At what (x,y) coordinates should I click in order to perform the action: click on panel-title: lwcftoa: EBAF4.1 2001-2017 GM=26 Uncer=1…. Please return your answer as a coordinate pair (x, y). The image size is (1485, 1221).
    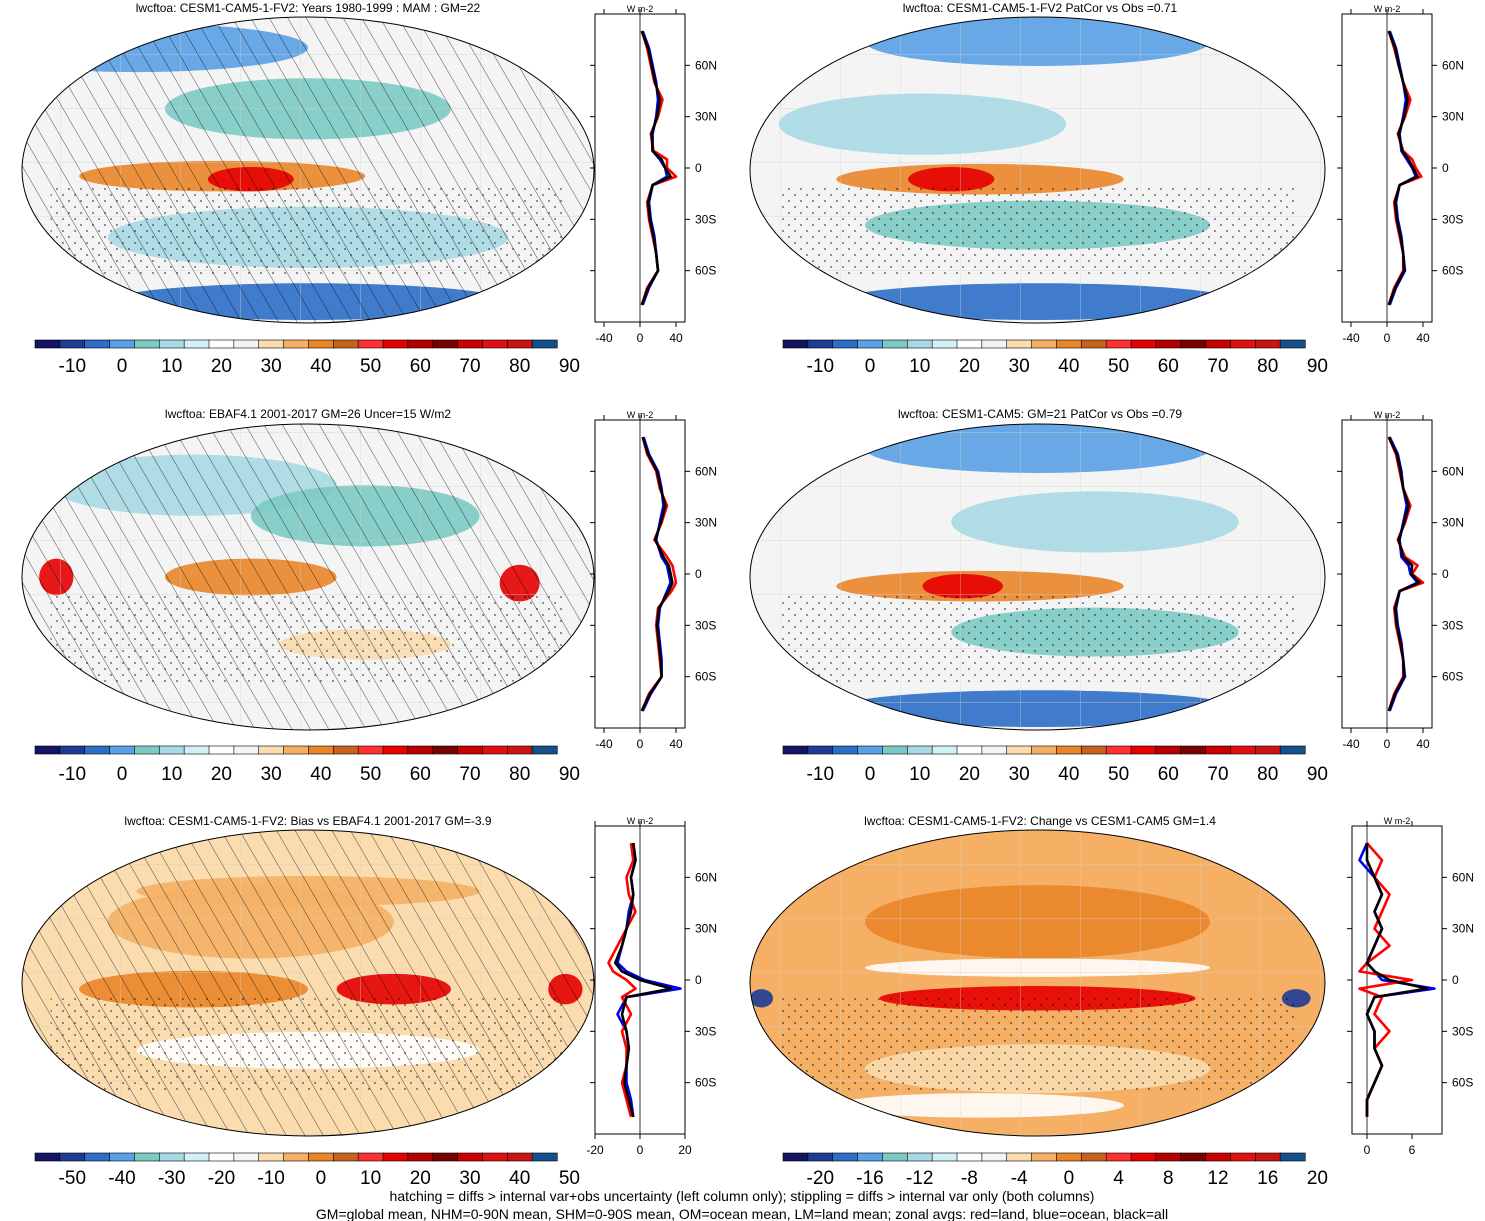
    Looking at the image, I should click on (308, 414).